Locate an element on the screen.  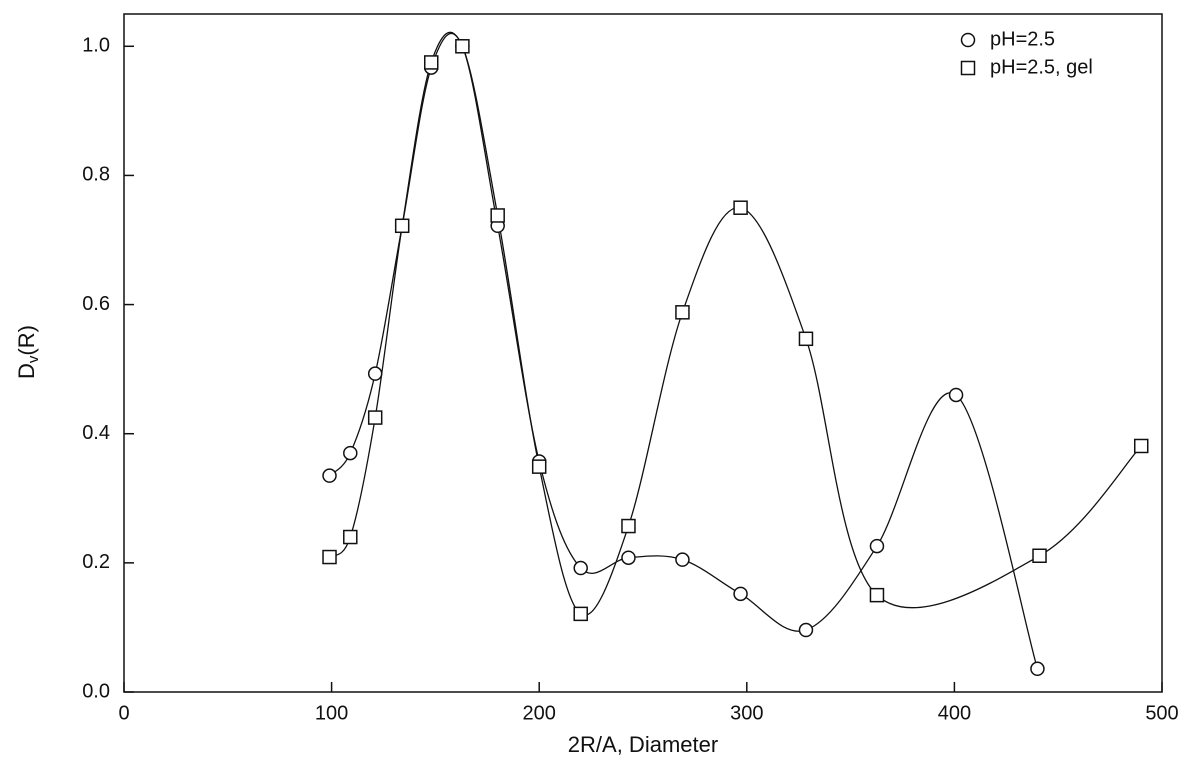
x-tick-label: 100 is located at coordinates (331, 713).